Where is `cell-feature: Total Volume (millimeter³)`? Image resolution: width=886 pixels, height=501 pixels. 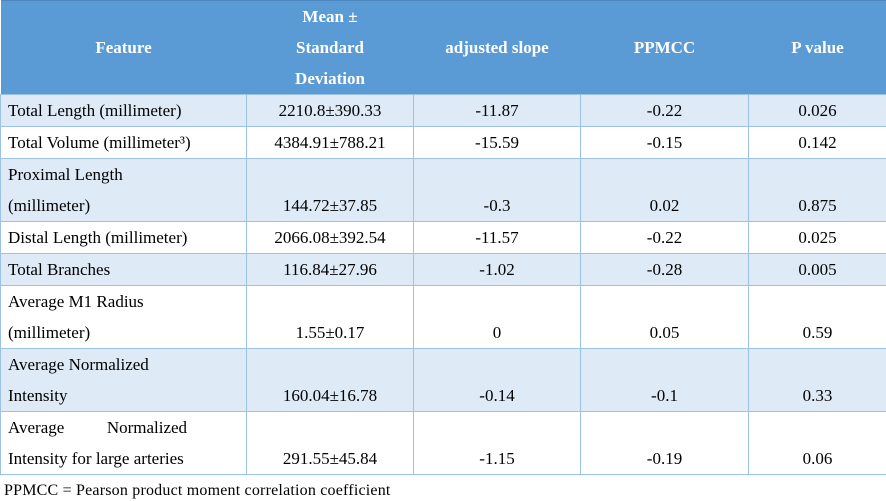
cell-feature: Total Volume (millimeter³) is located at coordinates (124, 143).